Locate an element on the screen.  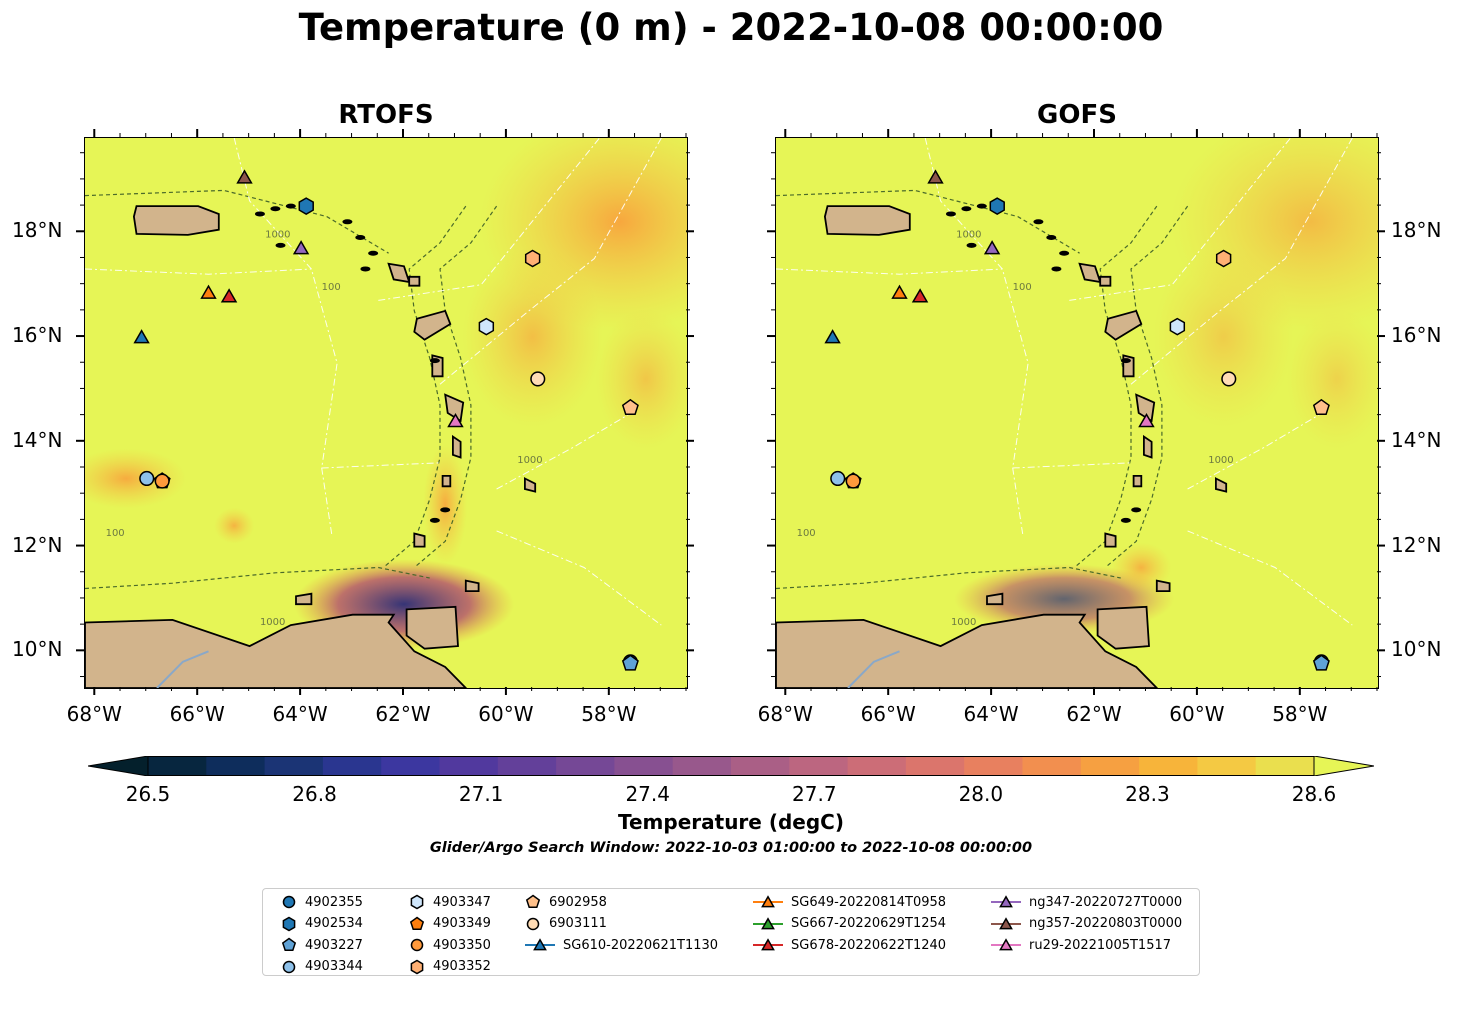
legend-item: SG649-20220814T0958 is located at coordinates (849, 902).